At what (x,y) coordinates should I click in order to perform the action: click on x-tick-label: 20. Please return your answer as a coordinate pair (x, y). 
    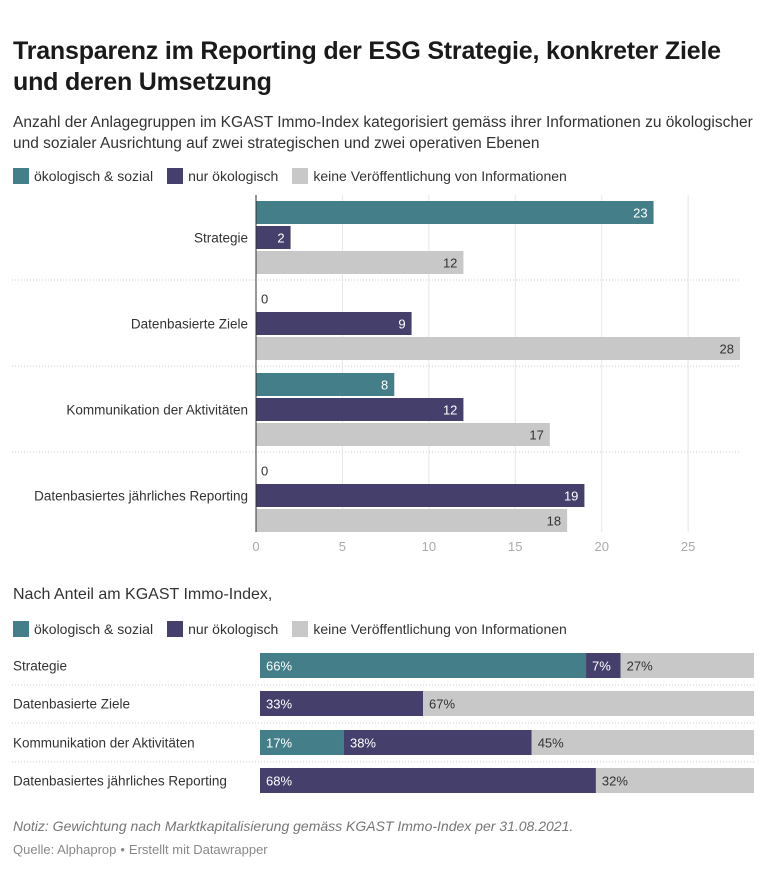
    Looking at the image, I should click on (601, 546).